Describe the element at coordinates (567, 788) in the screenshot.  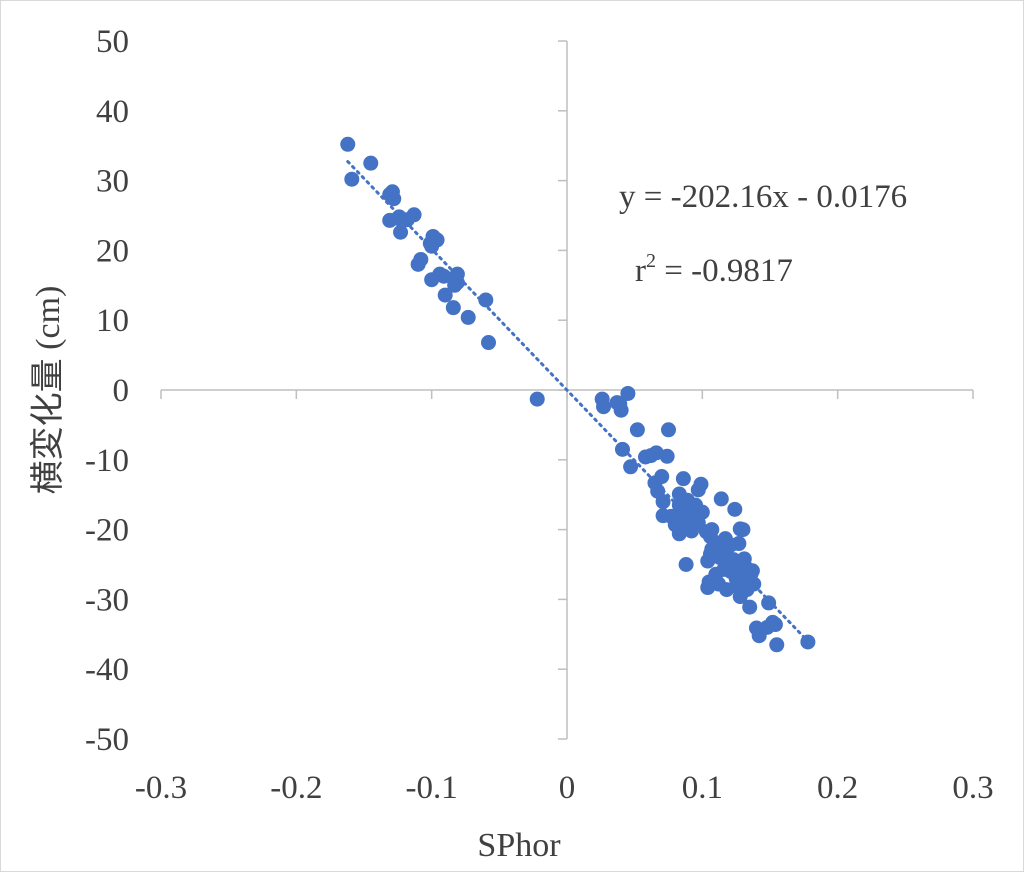
I see `x-tick-label: 0` at that location.